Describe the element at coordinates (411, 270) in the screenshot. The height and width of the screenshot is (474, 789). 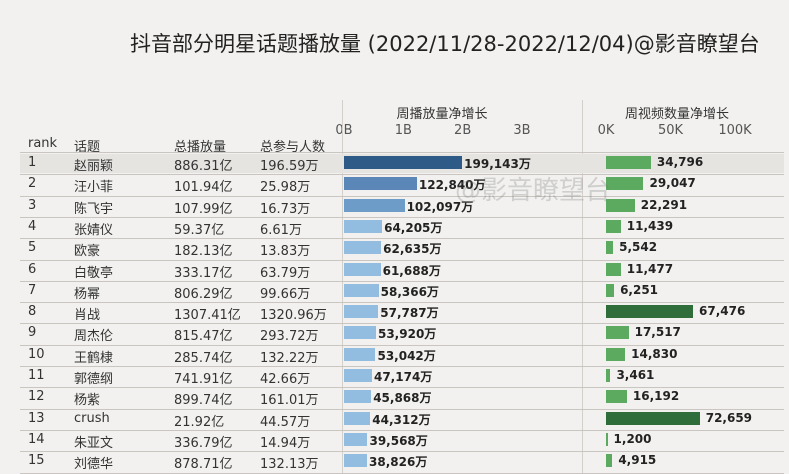
I see `weekly-plays-value: 61,688万` at that location.